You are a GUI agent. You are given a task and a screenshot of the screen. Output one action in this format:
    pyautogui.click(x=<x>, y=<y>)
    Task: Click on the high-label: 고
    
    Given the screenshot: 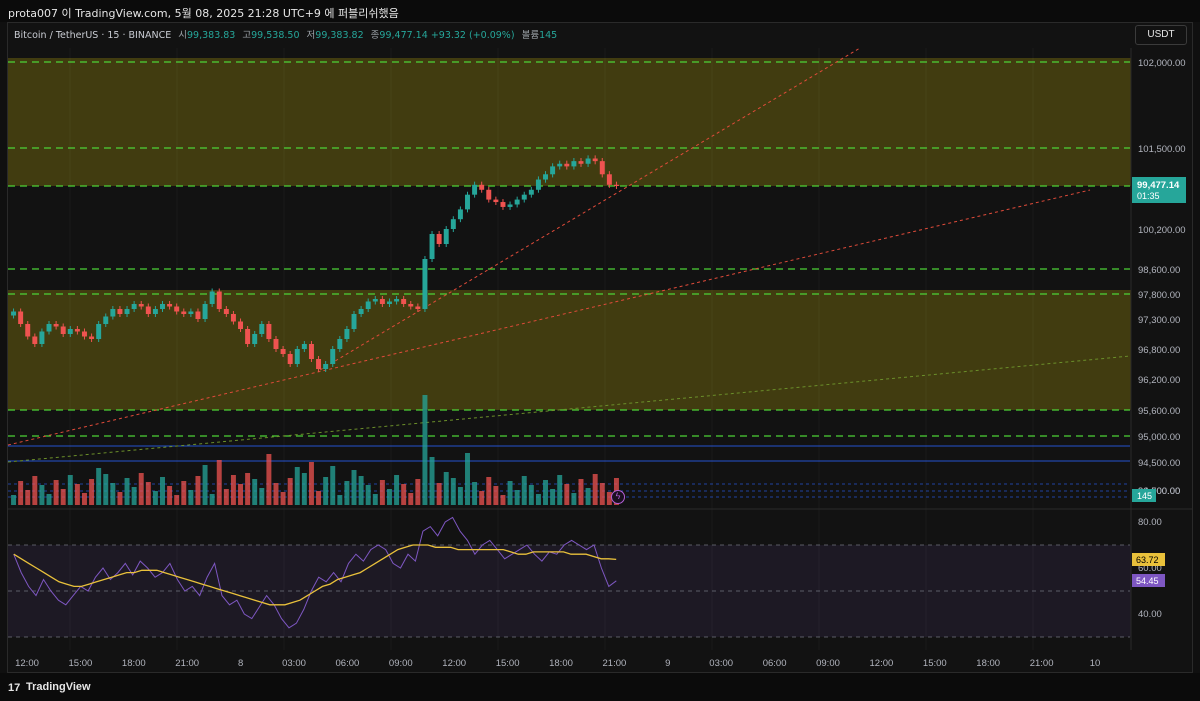 What is the action you would take?
    pyautogui.click(x=247, y=35)
    